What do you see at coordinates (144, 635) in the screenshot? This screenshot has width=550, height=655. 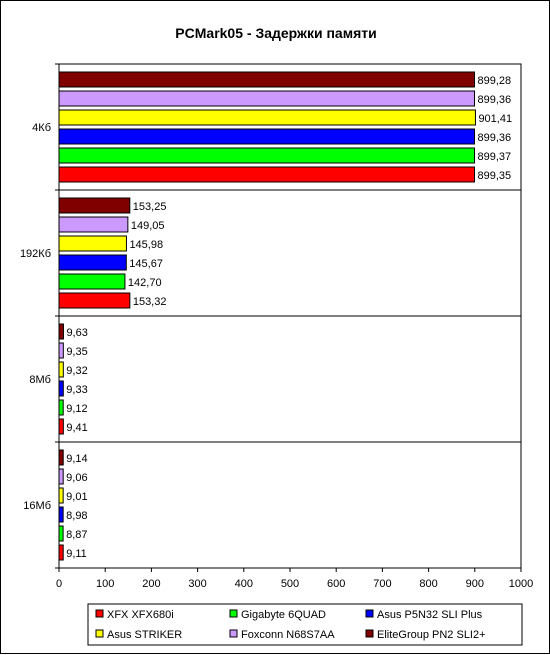 I see `legend-label: Asus STRIKER` at bounding box center [144, 635].